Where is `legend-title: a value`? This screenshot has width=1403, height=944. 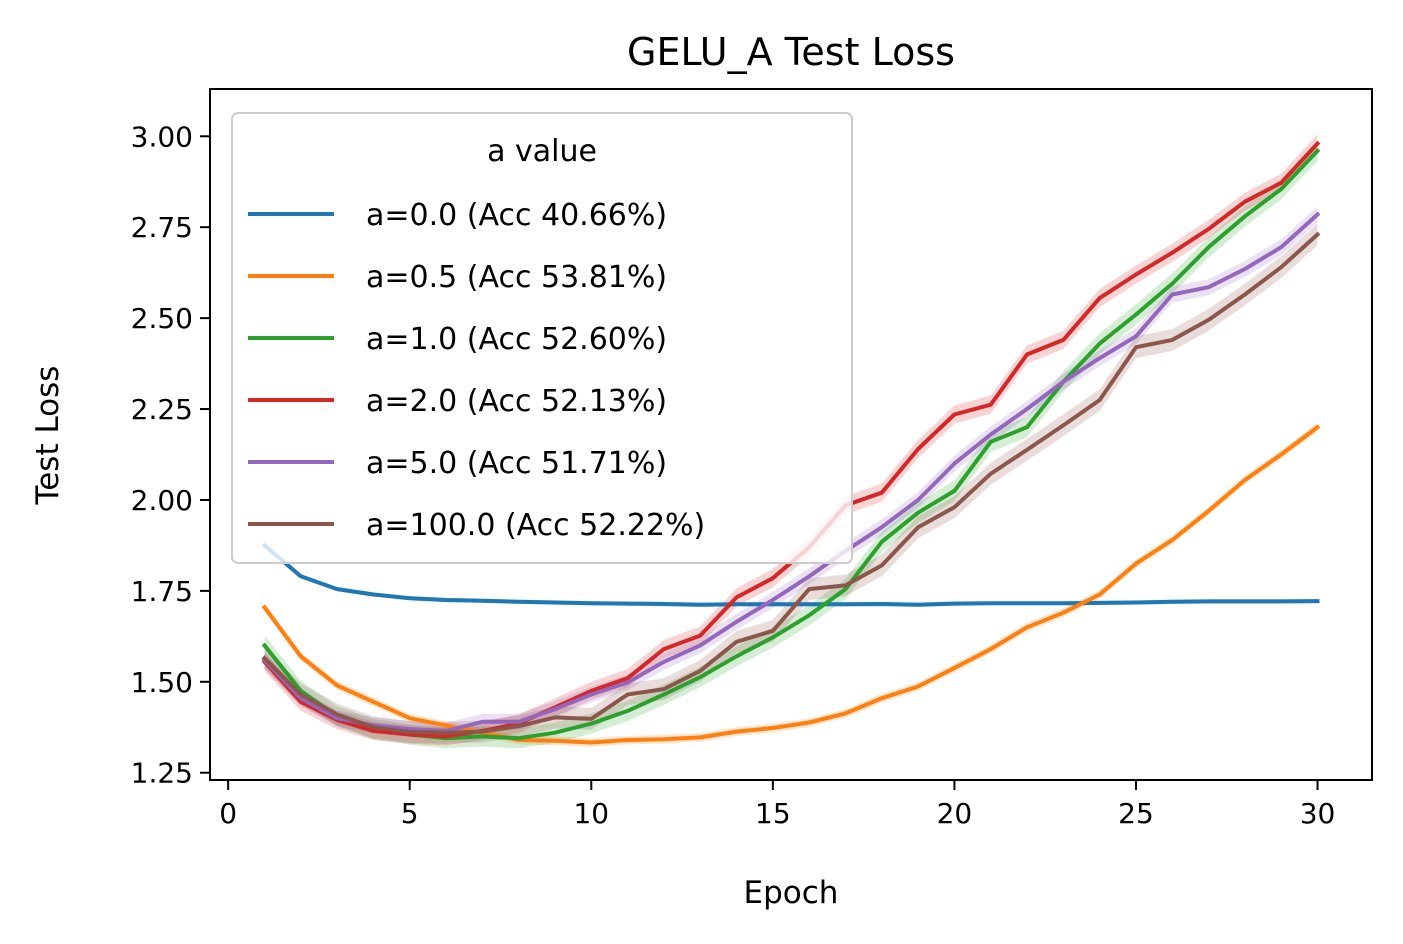 legend-title: a value is located at coordinates (542, 151).